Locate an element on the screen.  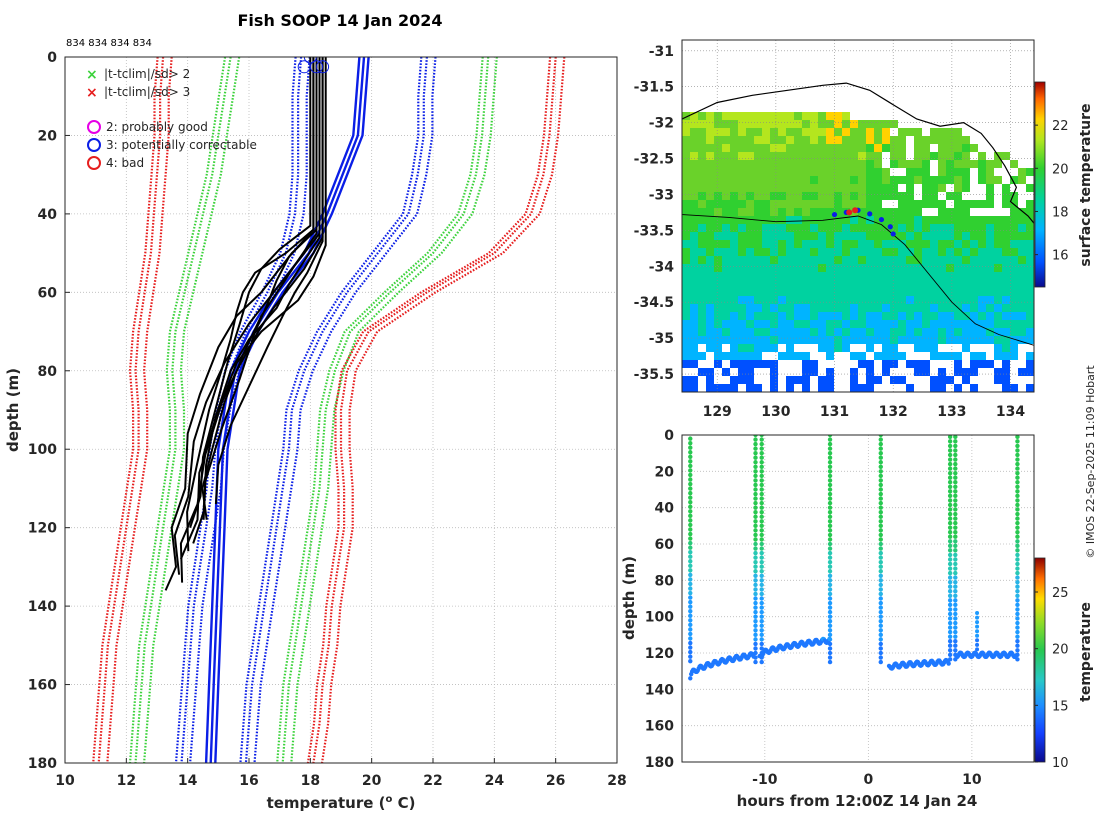
y-tick-label: 140 is located at coordinates (42, 607).